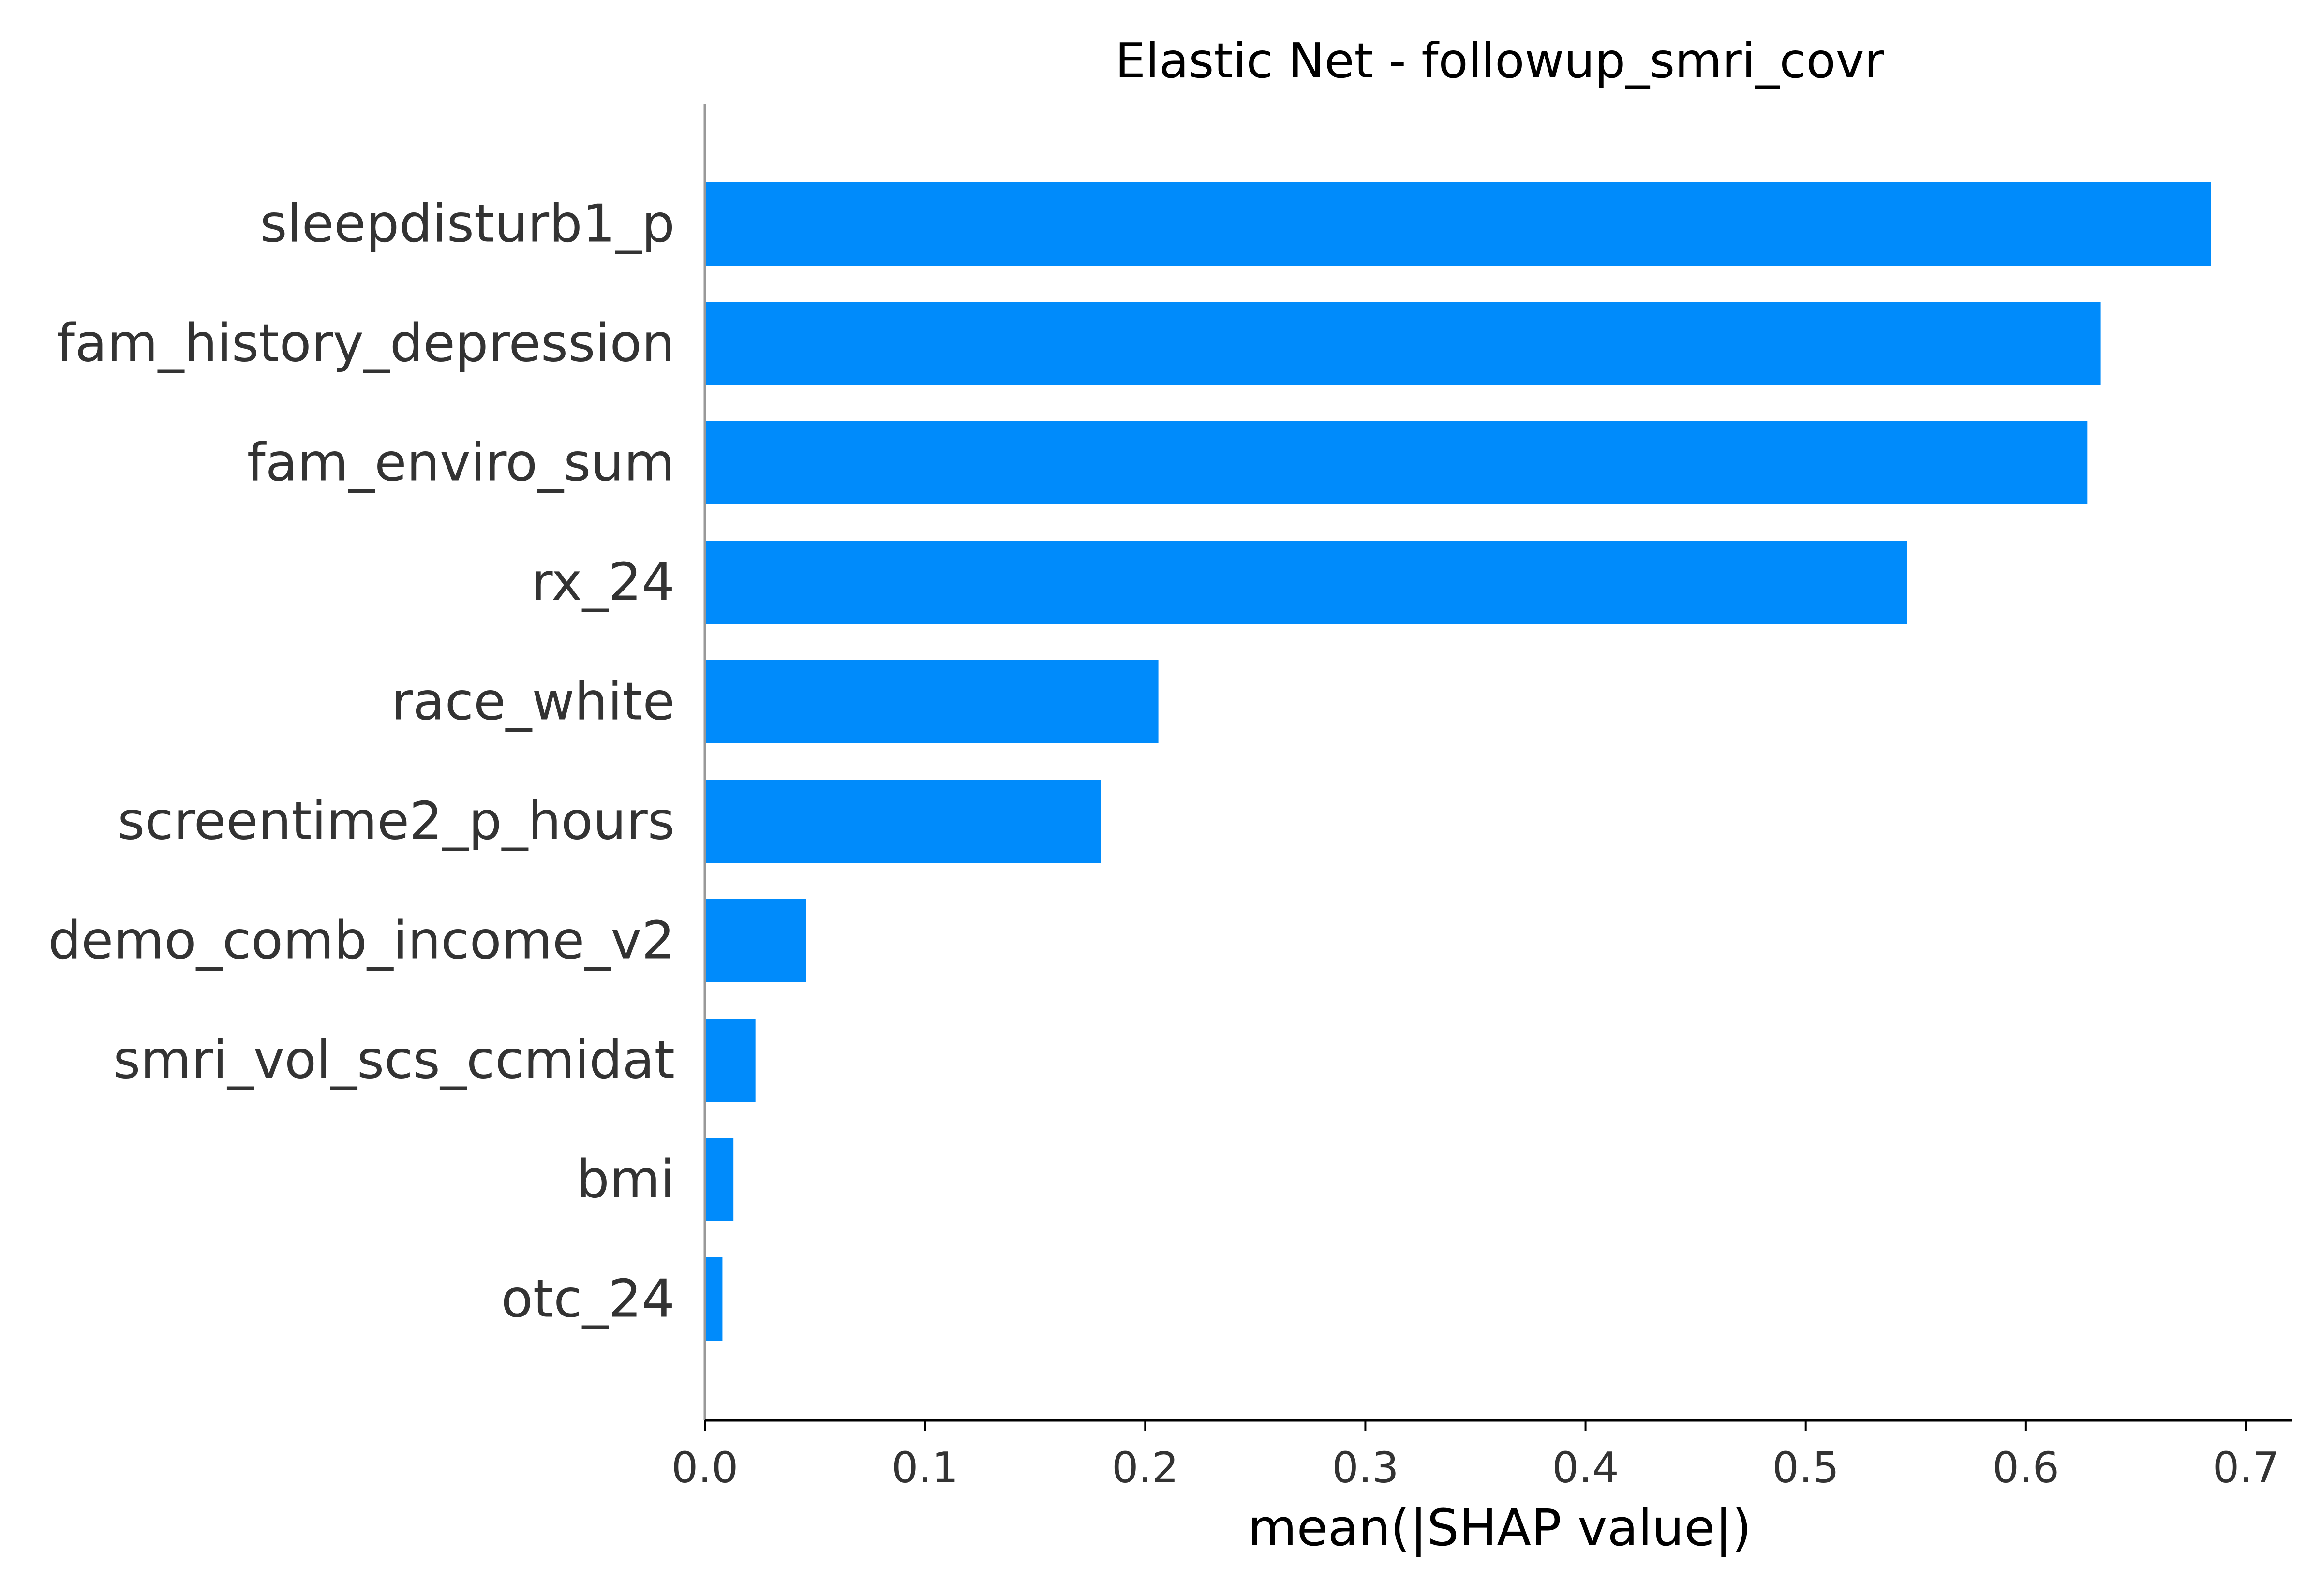 The image size is (2322, 1596). I want to click on x-tick-label: 0.6, so click(2026, 1468).